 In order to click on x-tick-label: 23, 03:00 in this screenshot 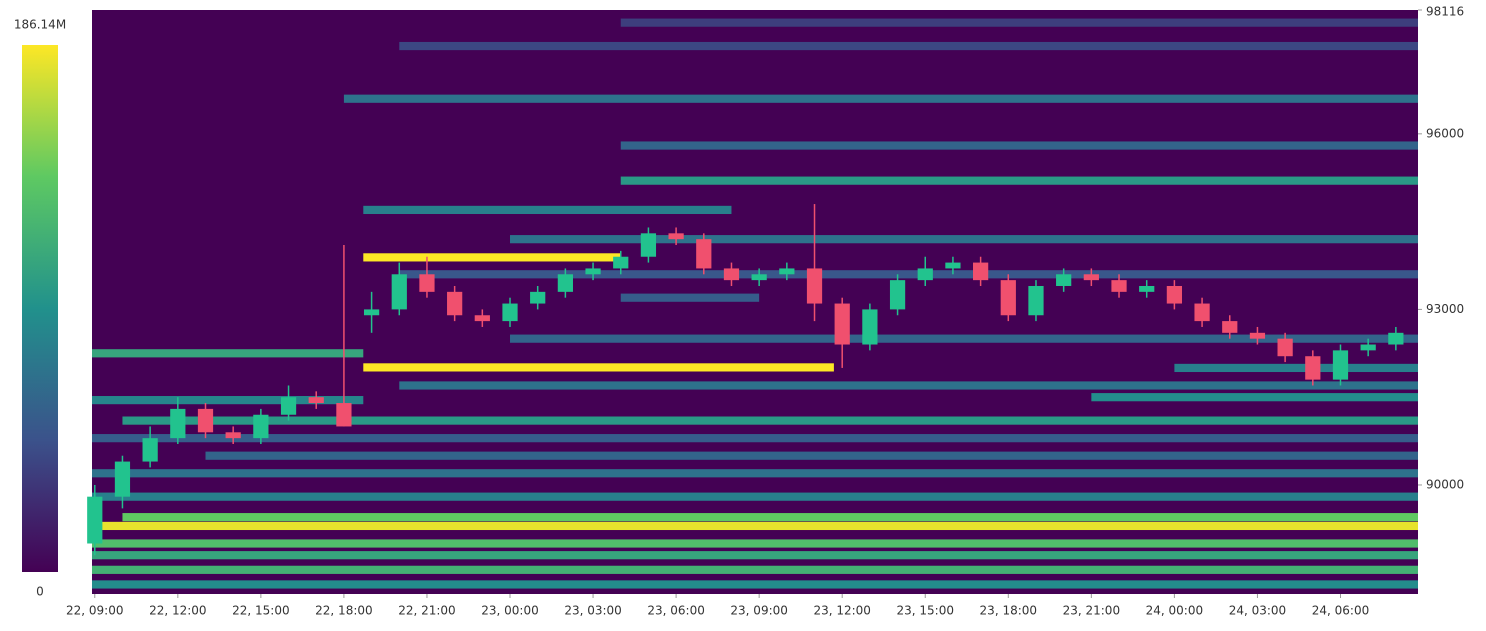, I will do `click(592, 611)`.